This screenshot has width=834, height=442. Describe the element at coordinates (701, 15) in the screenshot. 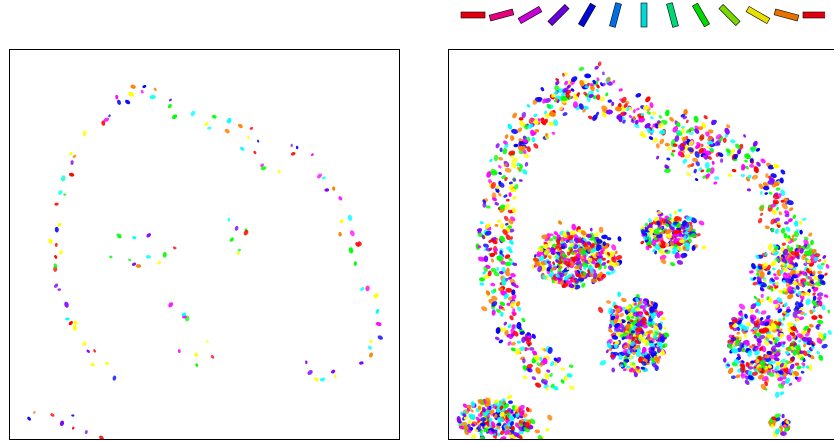

I see `legend-bar` at that location.